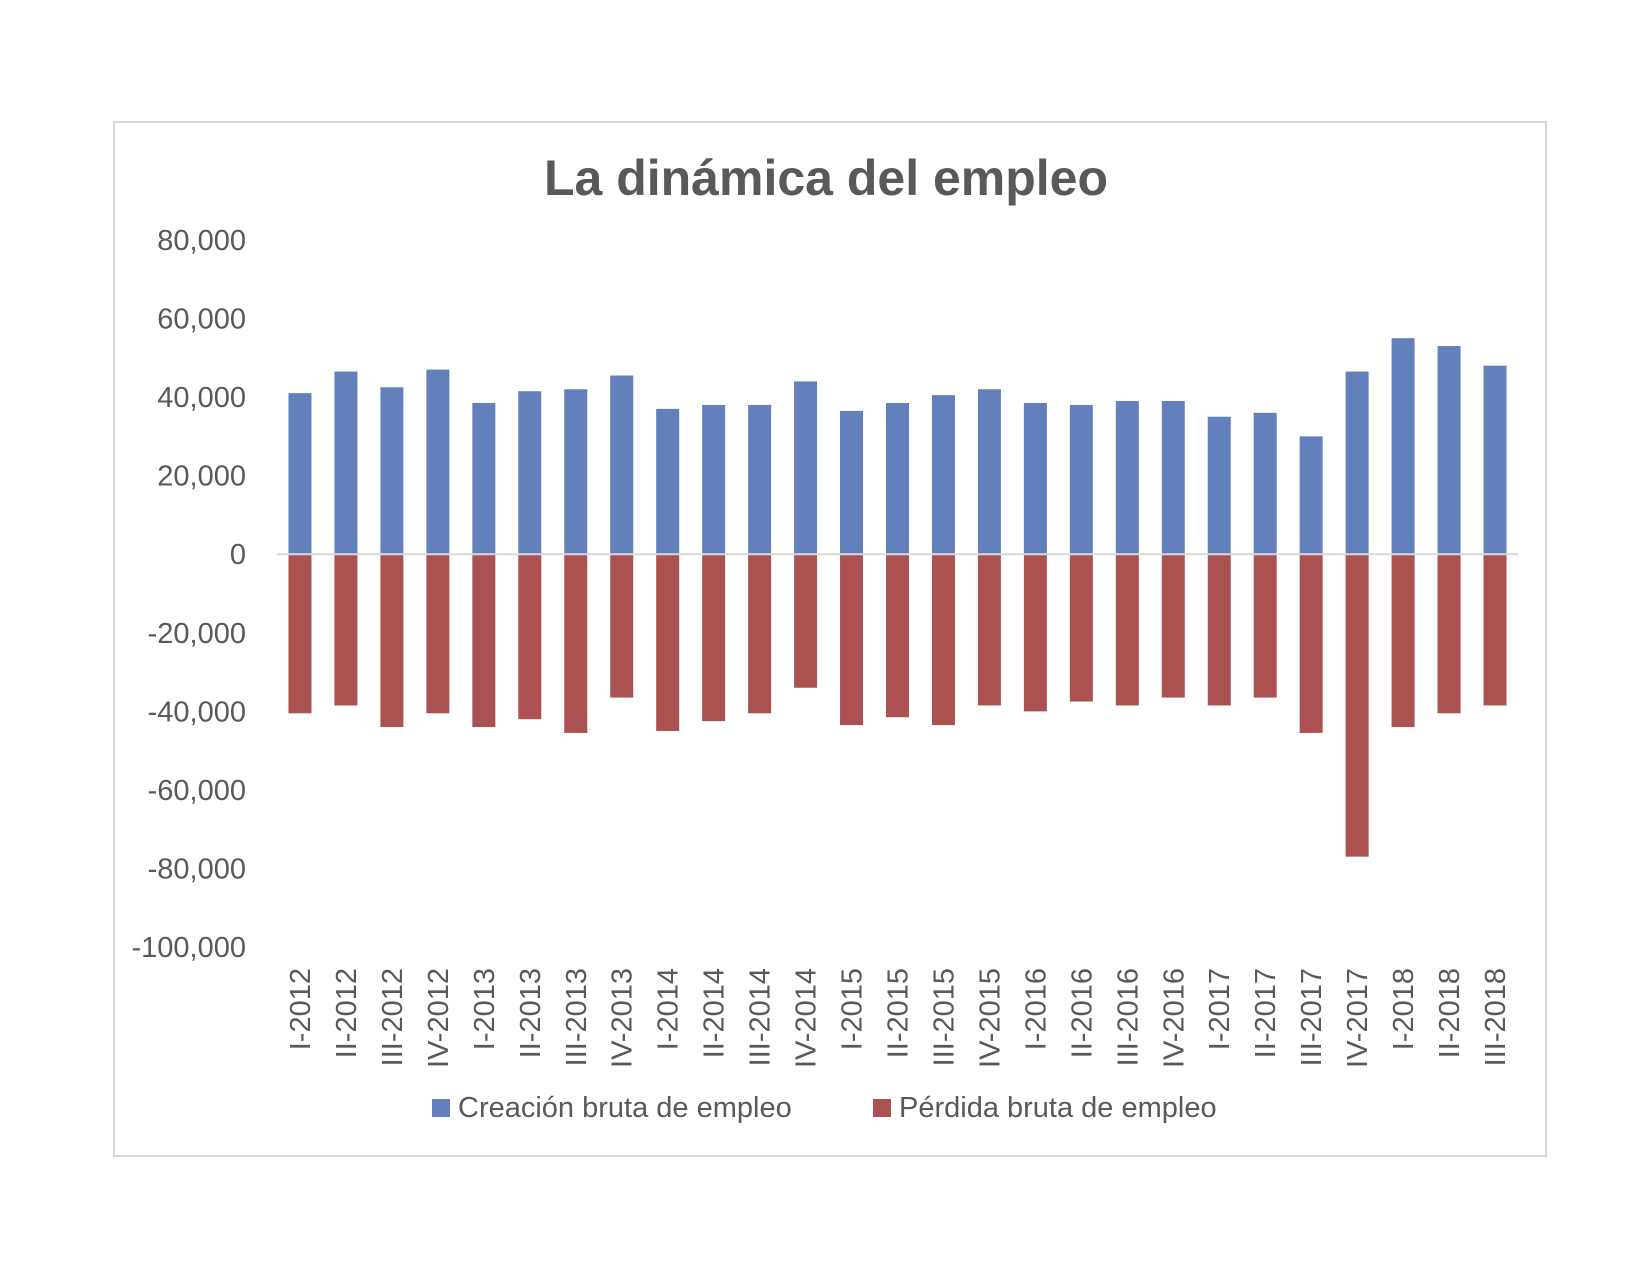  Describe the element at coordinates (1312, 1017) in the screenshot. I see `x-tick-label: III-2017` at that location.